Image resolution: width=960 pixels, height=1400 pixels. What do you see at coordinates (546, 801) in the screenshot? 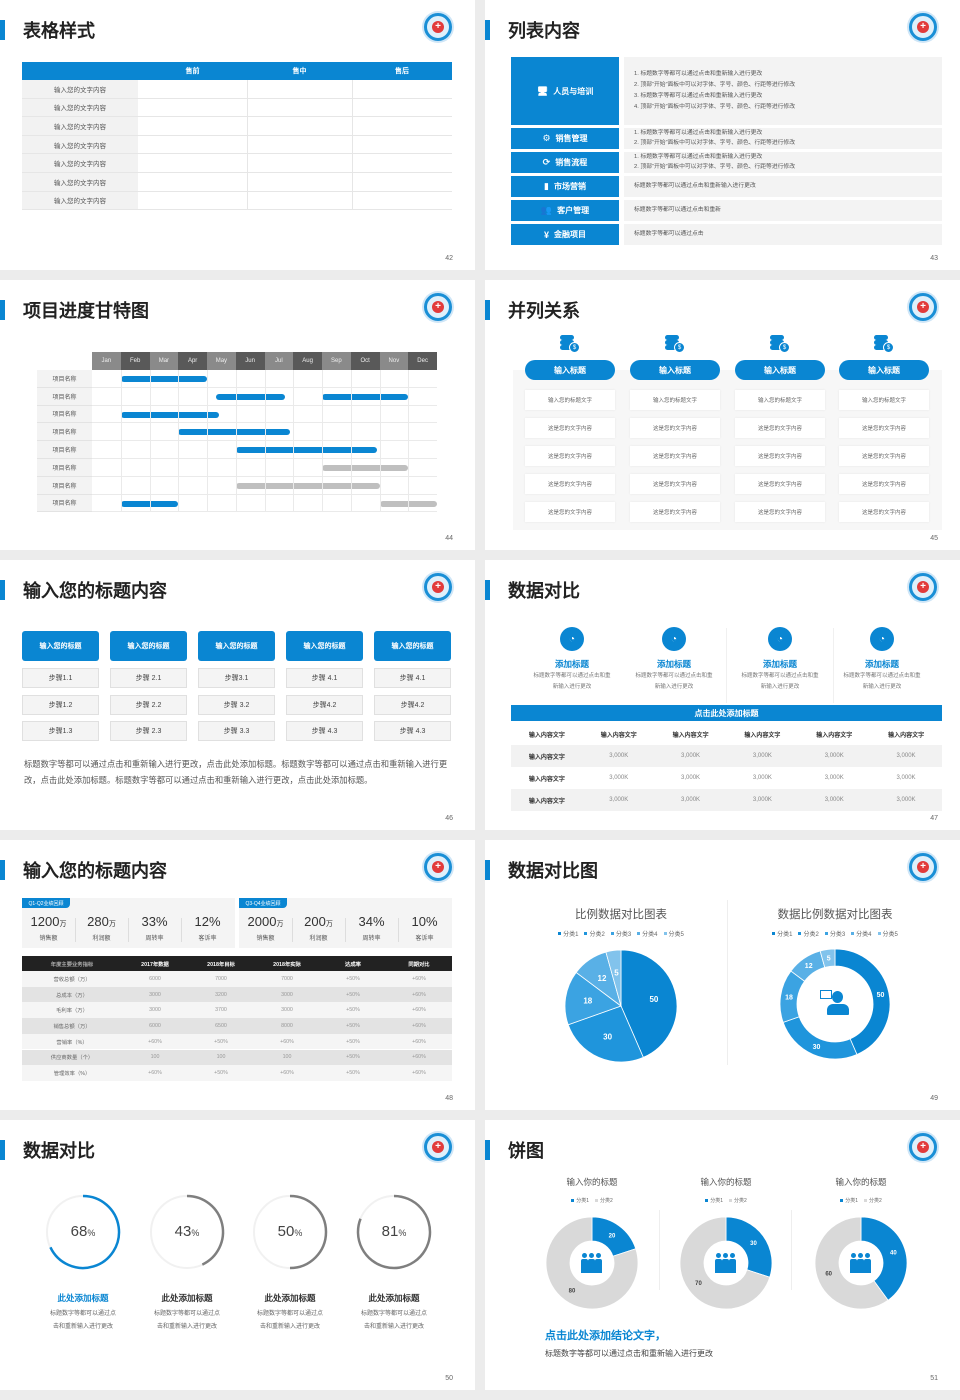
I see `table-cell: 输入内容文字` at bounding box center [546, 801].